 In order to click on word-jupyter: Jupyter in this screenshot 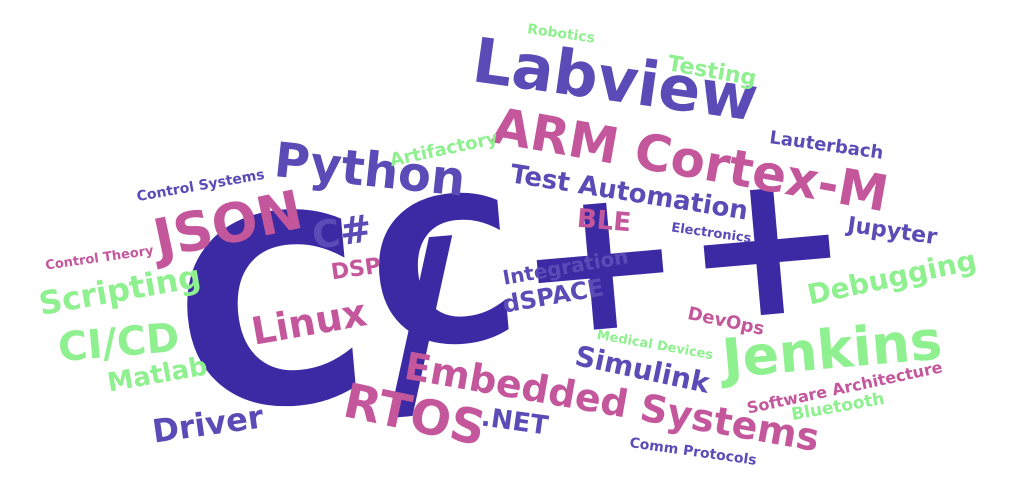, I will do `click(892, 231)`.